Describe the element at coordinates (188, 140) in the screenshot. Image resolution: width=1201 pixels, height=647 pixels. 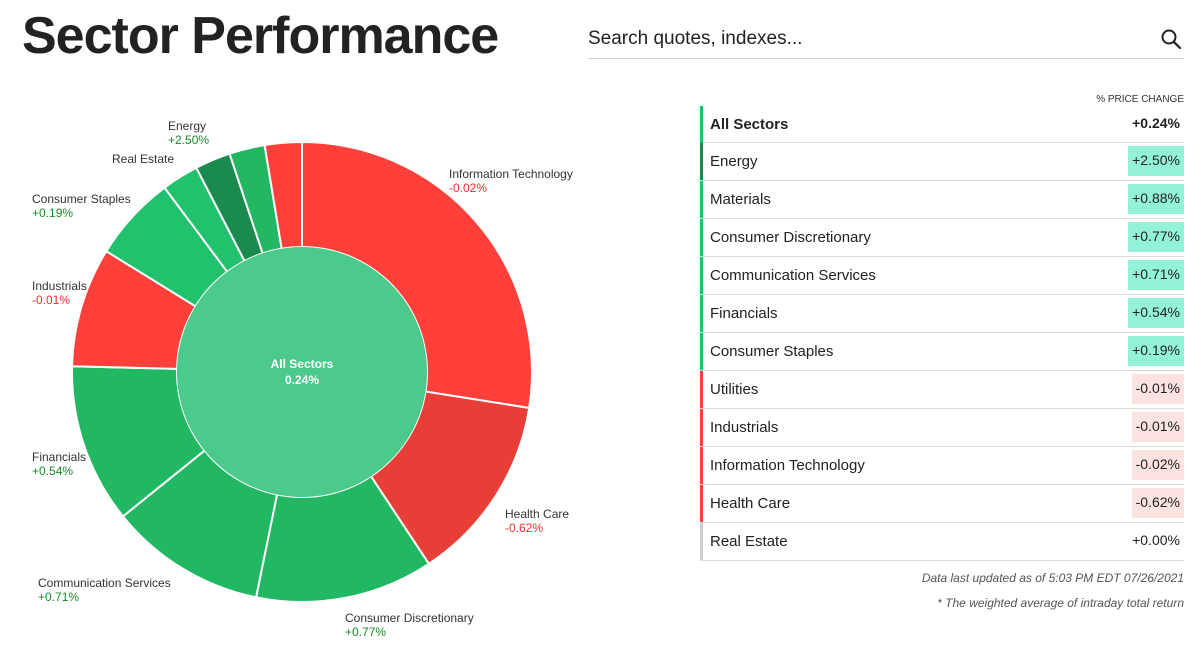
I see `slice-change: +2.50%` at that location.